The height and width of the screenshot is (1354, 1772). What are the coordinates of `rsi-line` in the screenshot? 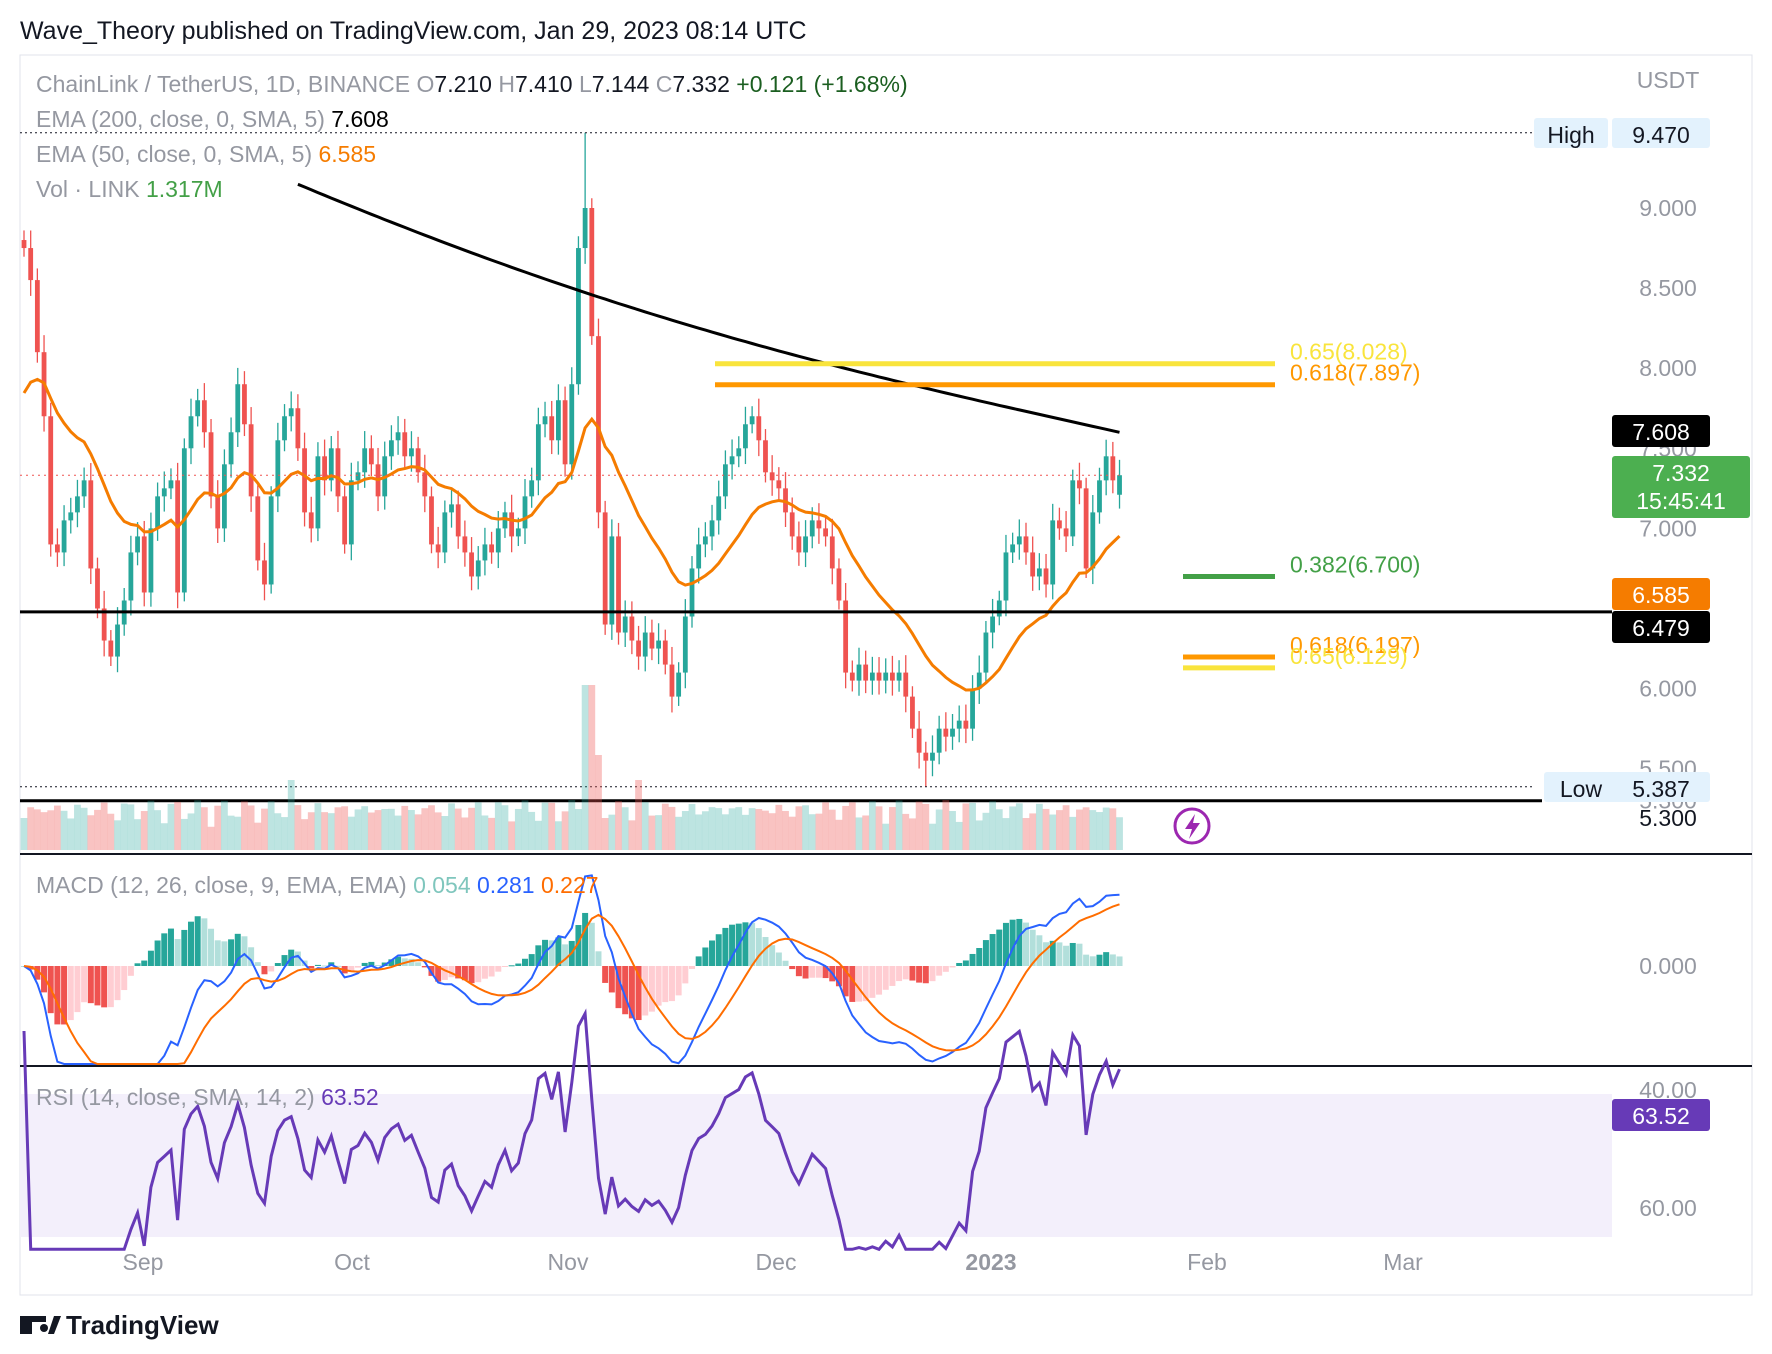 It's located at (571, 1130).